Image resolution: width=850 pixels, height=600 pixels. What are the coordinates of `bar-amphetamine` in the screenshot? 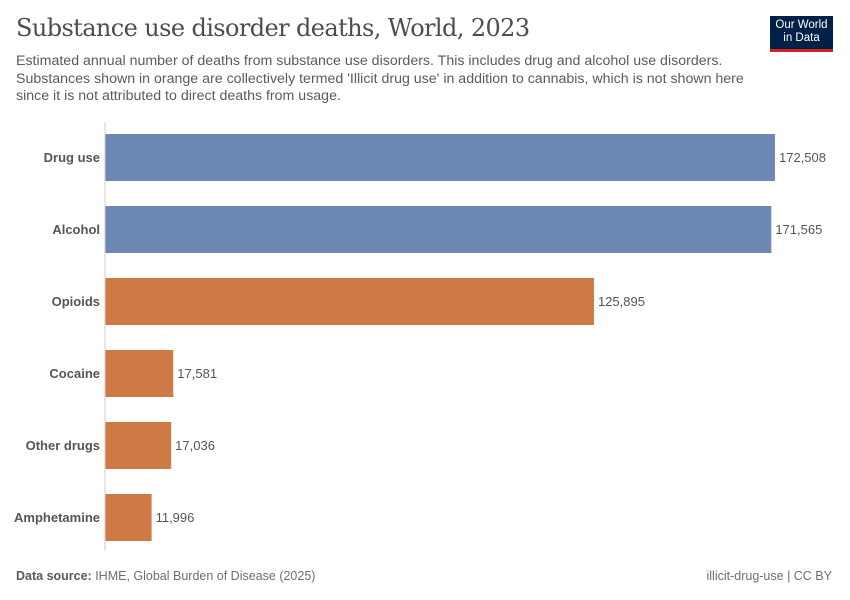 It's located at (128, 517).